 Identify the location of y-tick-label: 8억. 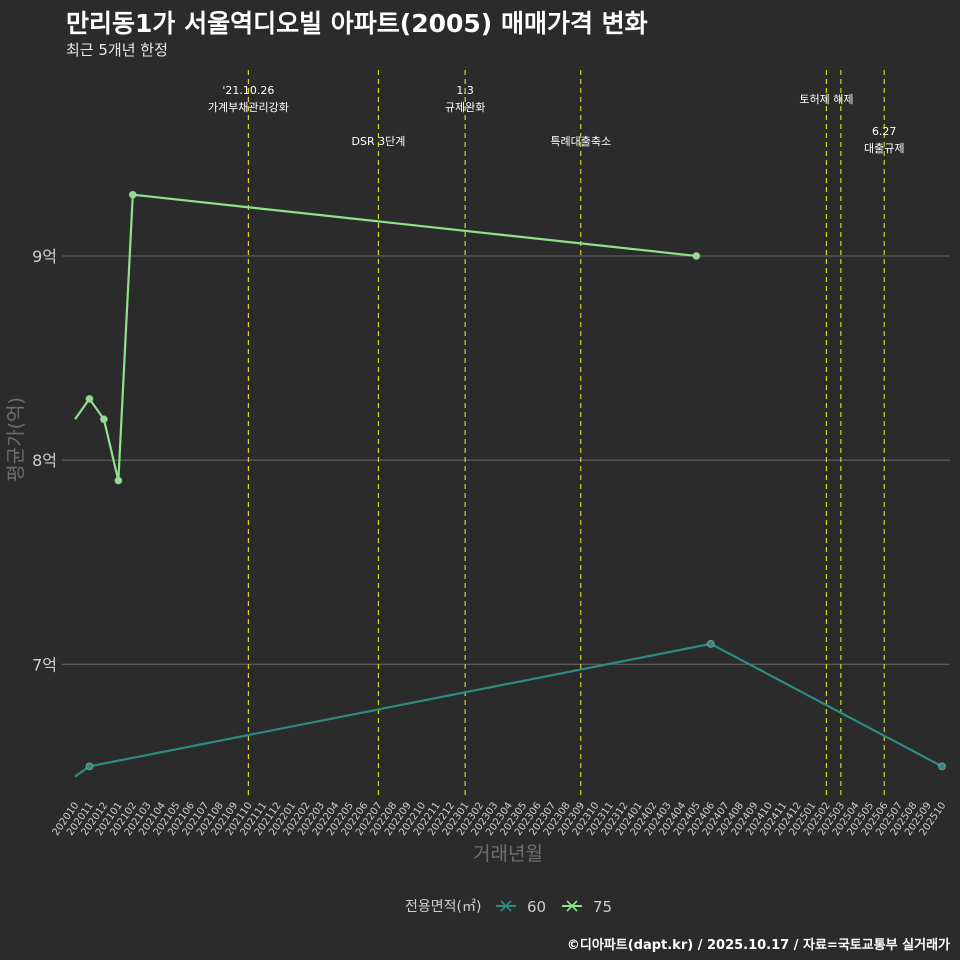
(44, 460).